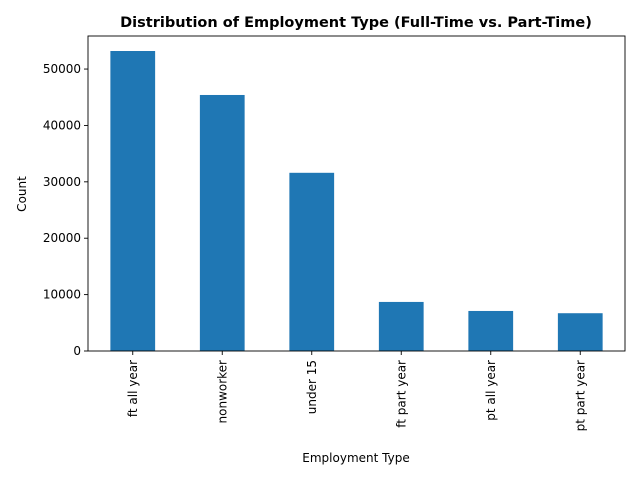 This screenshot has height=484, width=640. I want to click on x-tick-label: under 15, so click(312, 387).